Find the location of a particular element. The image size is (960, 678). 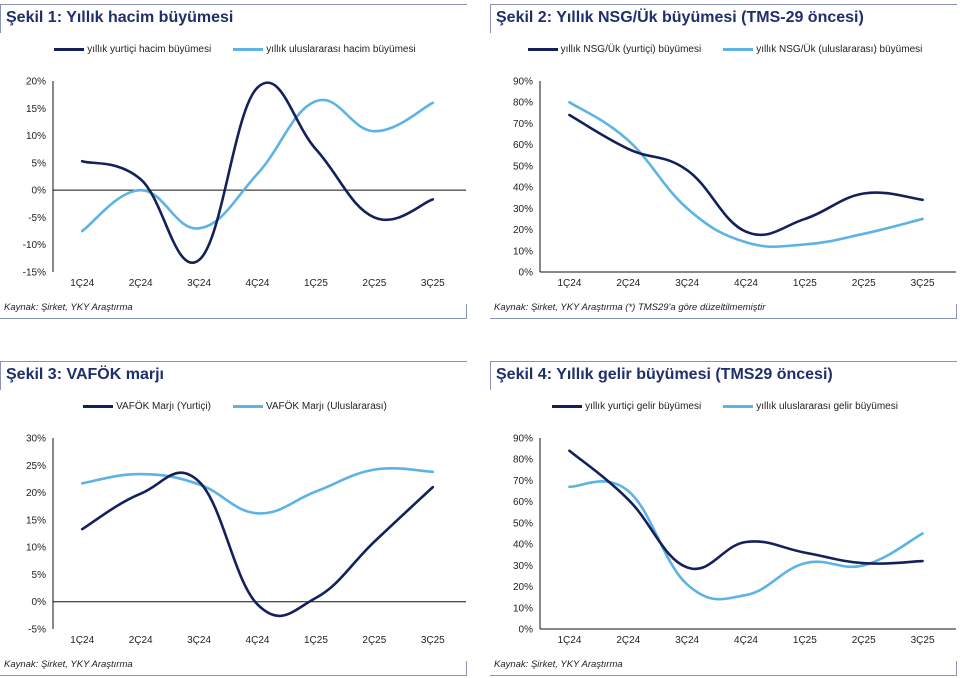

y-tick-label: 5% is located at coordinates (39, 163).